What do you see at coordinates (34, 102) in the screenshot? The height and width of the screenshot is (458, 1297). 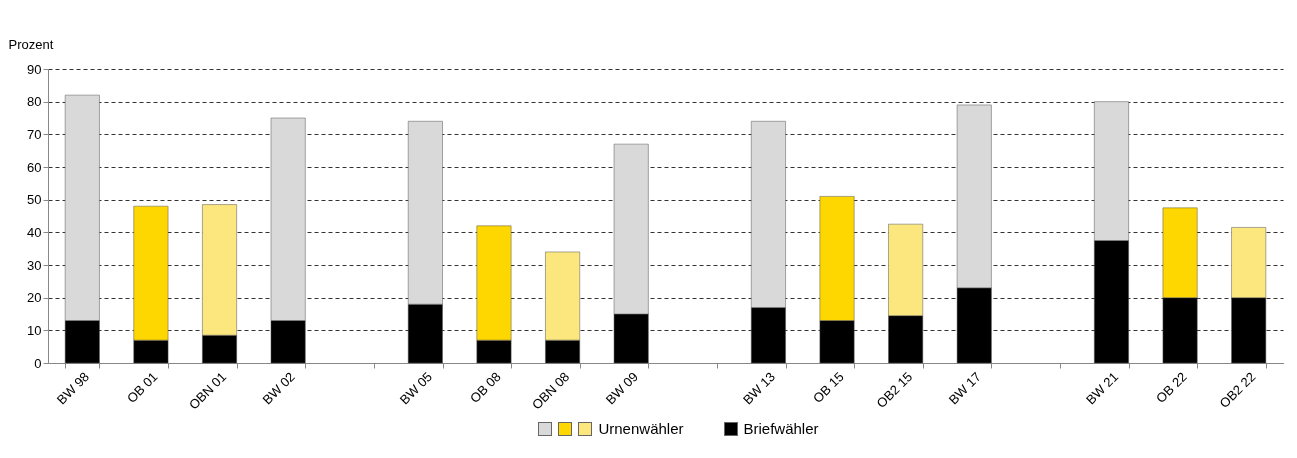 I see `y-tick-label: 80` at bounding box center [34, 102].